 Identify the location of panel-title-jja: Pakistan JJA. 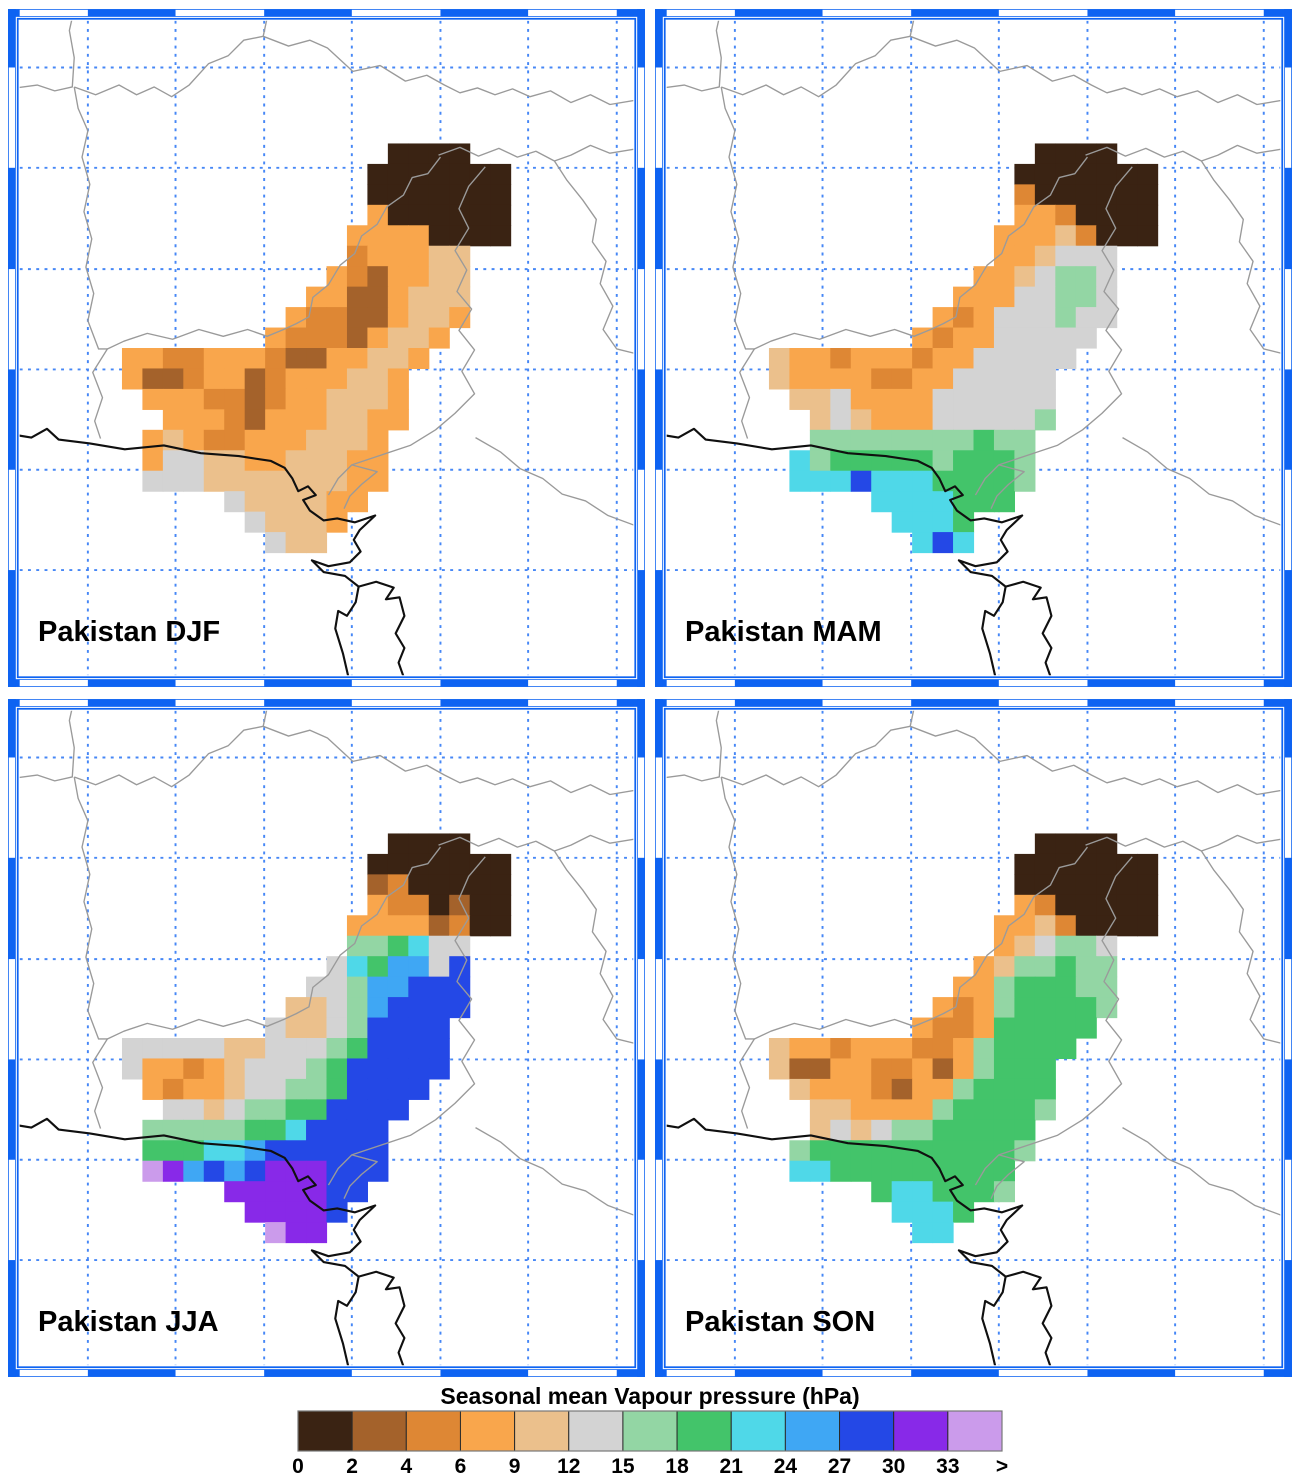
(128, 1322).